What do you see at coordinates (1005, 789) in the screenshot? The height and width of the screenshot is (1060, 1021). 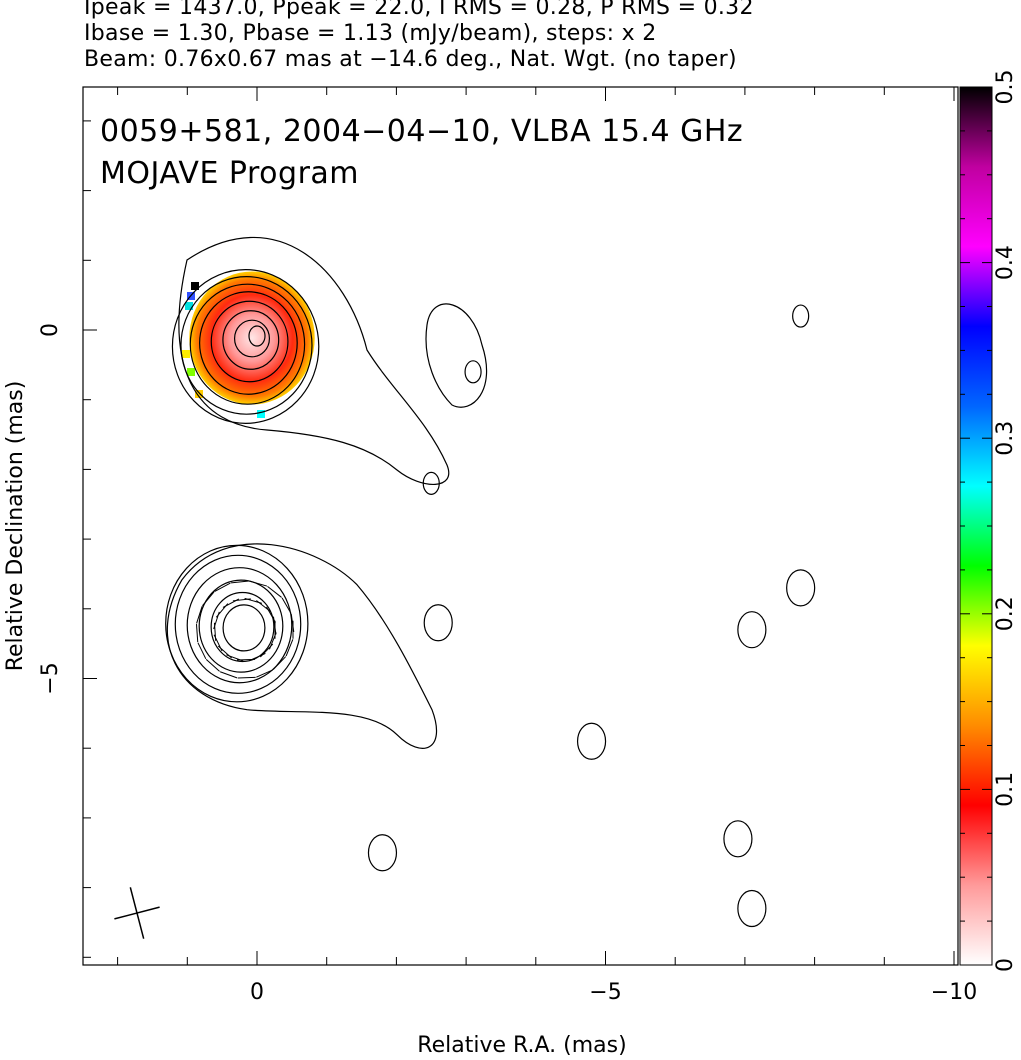 I see `colorbar-tick-label: 0.1` at bounding box center [1005, 789].